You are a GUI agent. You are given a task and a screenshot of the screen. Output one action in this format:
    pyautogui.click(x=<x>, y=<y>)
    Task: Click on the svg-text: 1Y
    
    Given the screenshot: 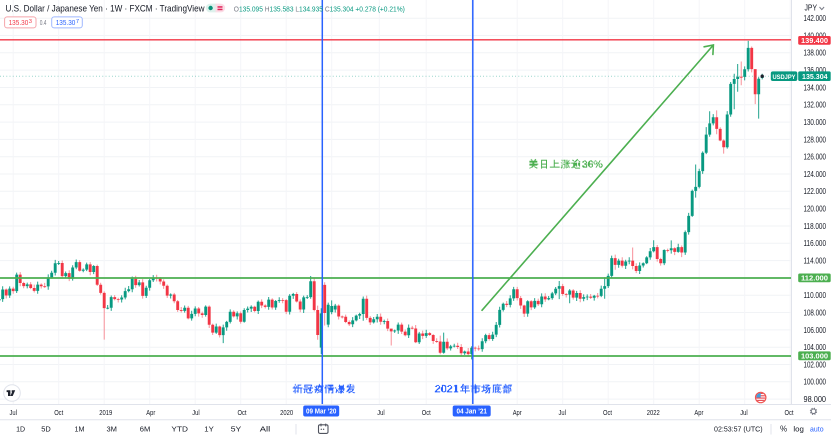 What is the action you would take?
    pyautogui.click(x=209, y=429)
    